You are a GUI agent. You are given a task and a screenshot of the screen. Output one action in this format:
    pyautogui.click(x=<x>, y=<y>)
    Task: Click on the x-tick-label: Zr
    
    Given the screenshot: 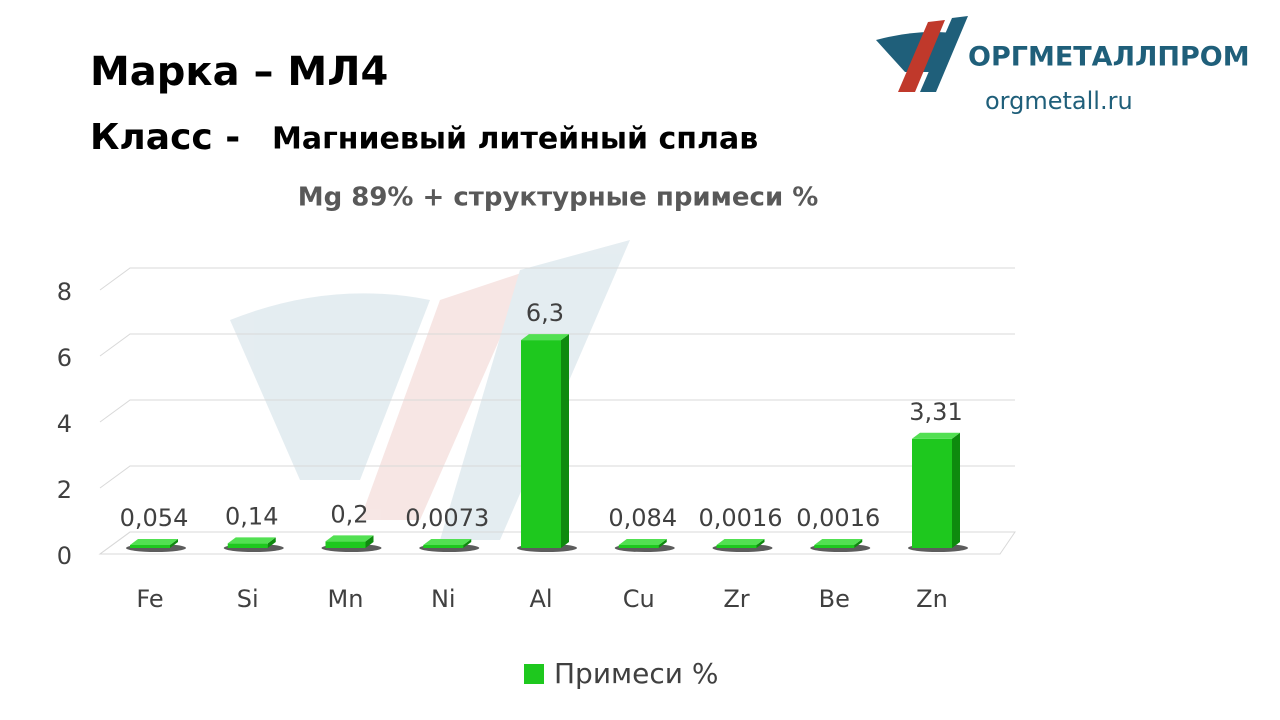 What is the action you would take?
    pyautogui.click(x=736, y=599)
    